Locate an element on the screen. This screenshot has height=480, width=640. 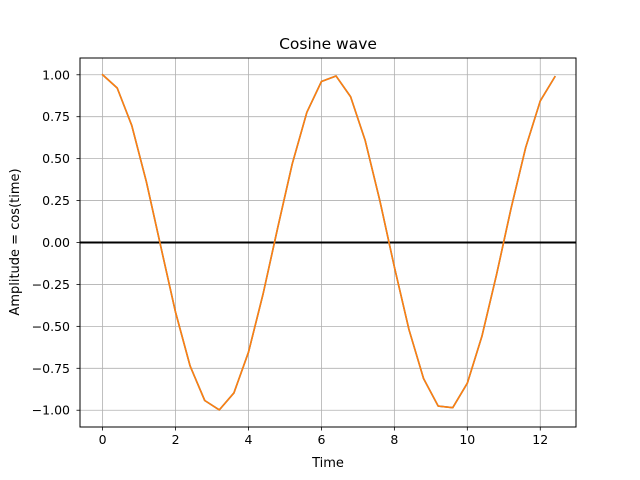
x-ticks: 0 2 4 6 8 10 12 is located at coordinates (323, 437).